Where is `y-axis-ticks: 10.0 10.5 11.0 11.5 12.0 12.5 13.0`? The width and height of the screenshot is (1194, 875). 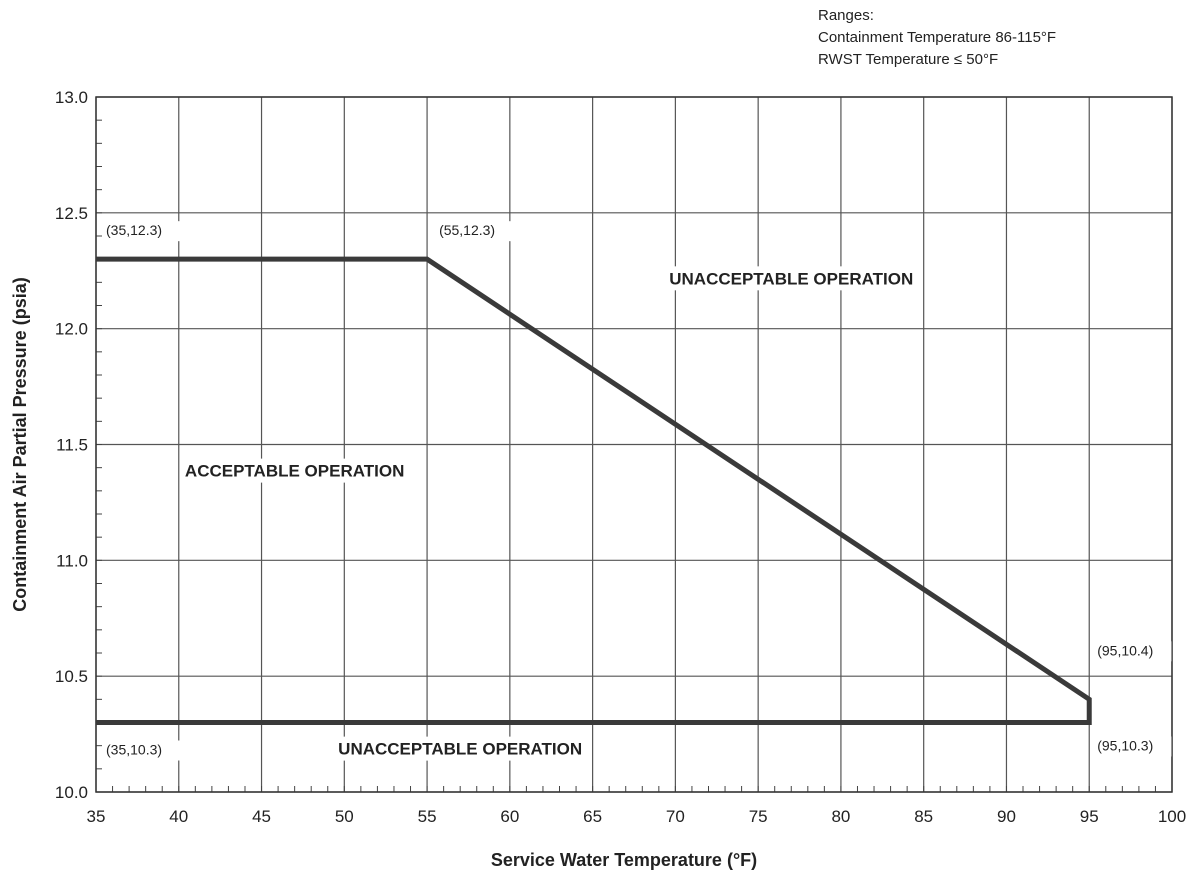 y-axis-ticks: 10.0 10.5 11.0 11.5 12.0 12.5 13.0 is located at coordinates (71, 445).